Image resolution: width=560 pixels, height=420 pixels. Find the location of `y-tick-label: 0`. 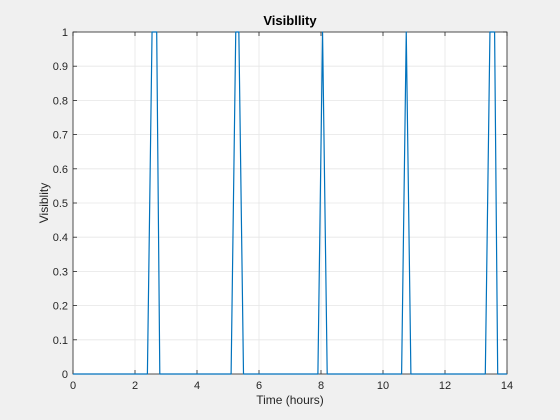

y-tick-label: 0 is located at coordinates (65, 375).